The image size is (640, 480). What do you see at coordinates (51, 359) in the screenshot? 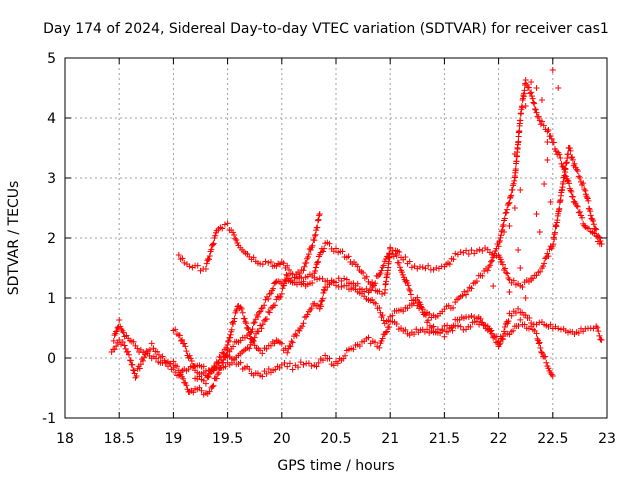
I see `y-tick-label: 0` at bounding box center [51, 359].